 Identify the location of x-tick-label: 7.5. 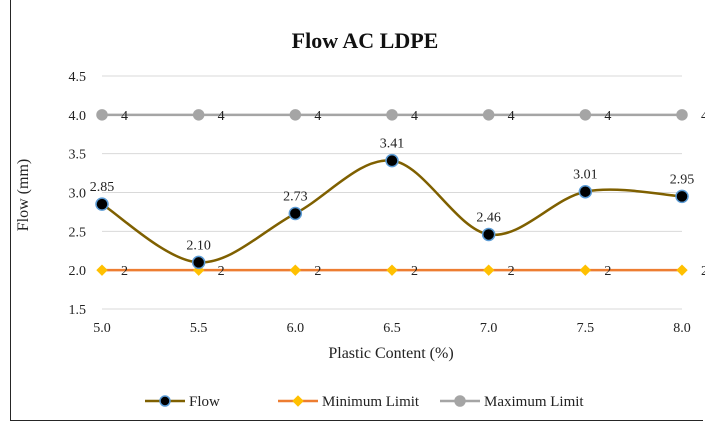
(586, 328).